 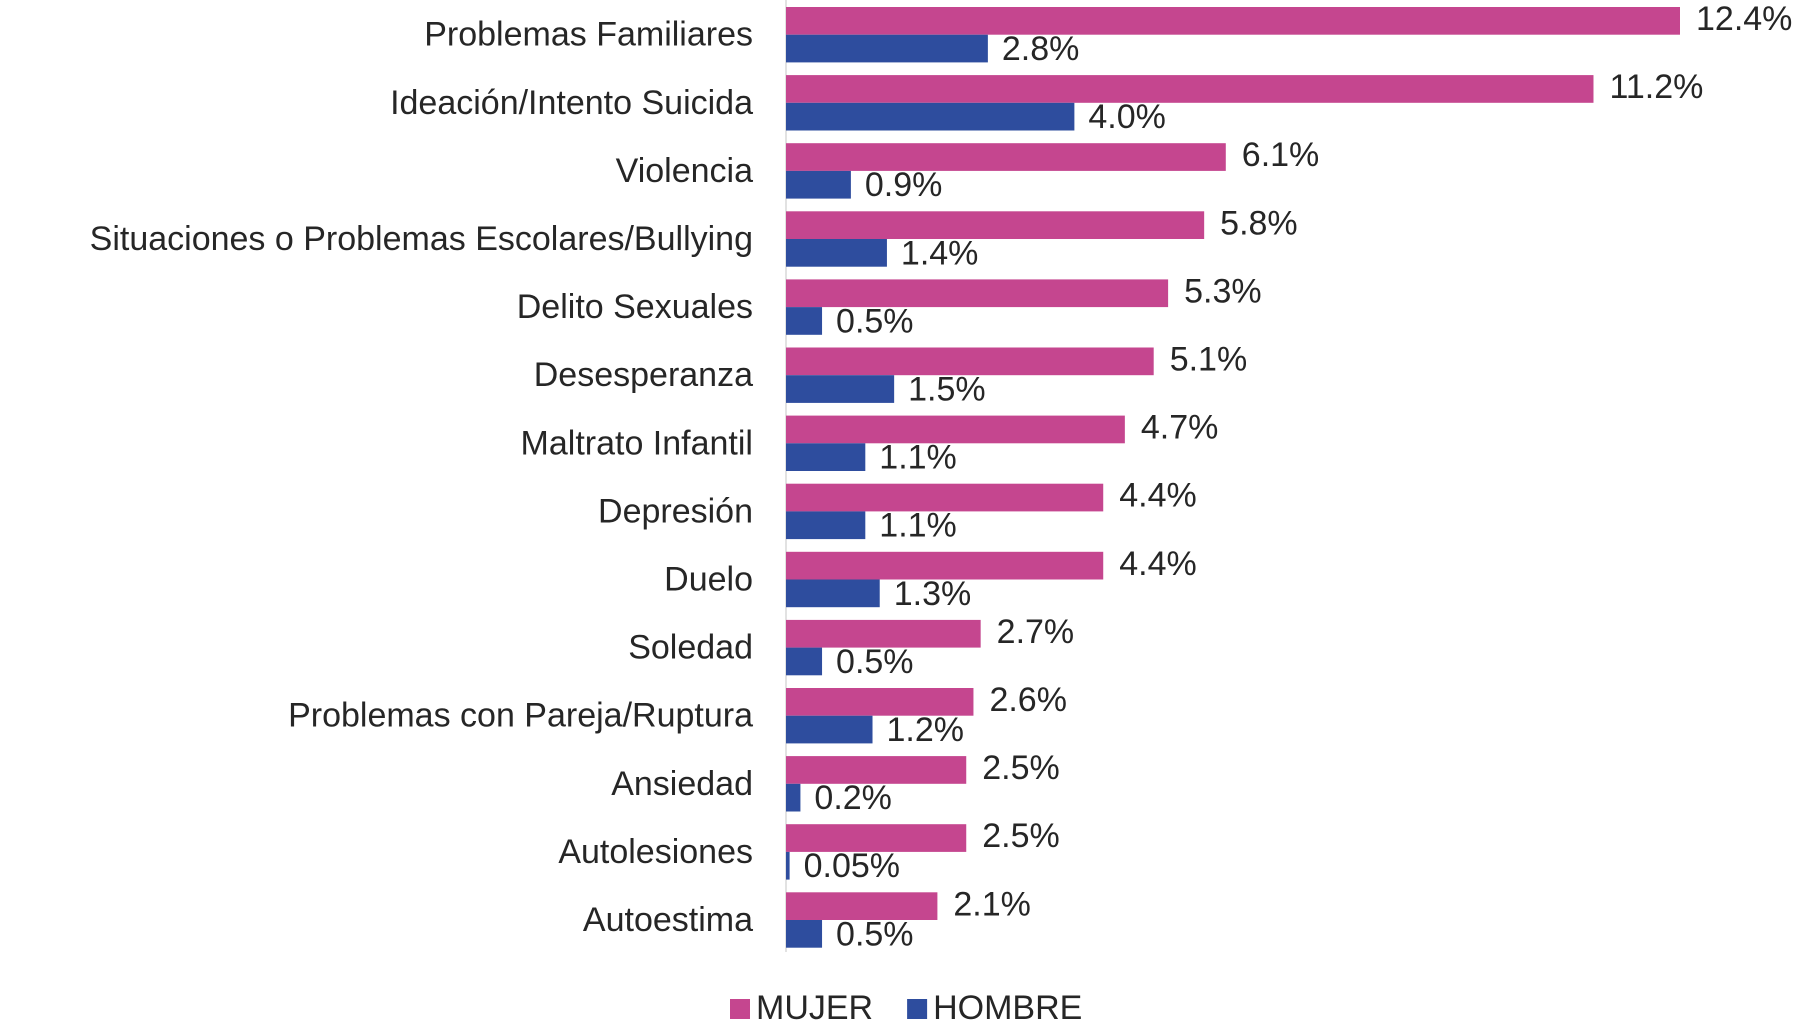 I want to click on data-label: 1.2%, so click(x=926, y=730).